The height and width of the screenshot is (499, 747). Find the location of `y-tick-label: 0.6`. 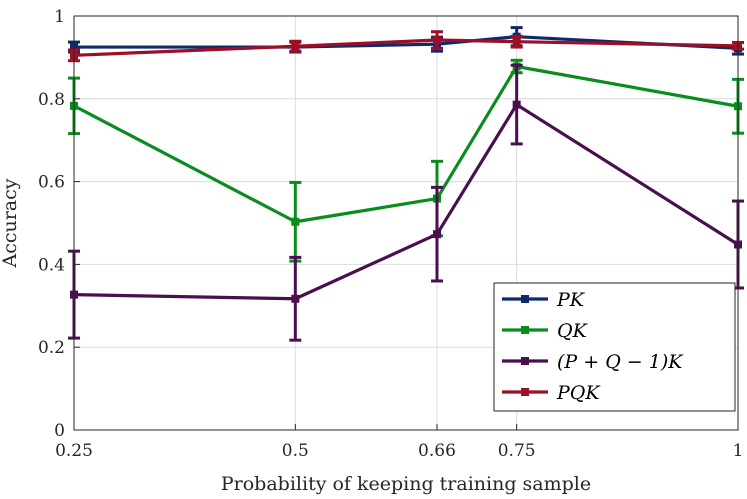

y-tick-label: 0.6 is located at coordinates (51, 183).